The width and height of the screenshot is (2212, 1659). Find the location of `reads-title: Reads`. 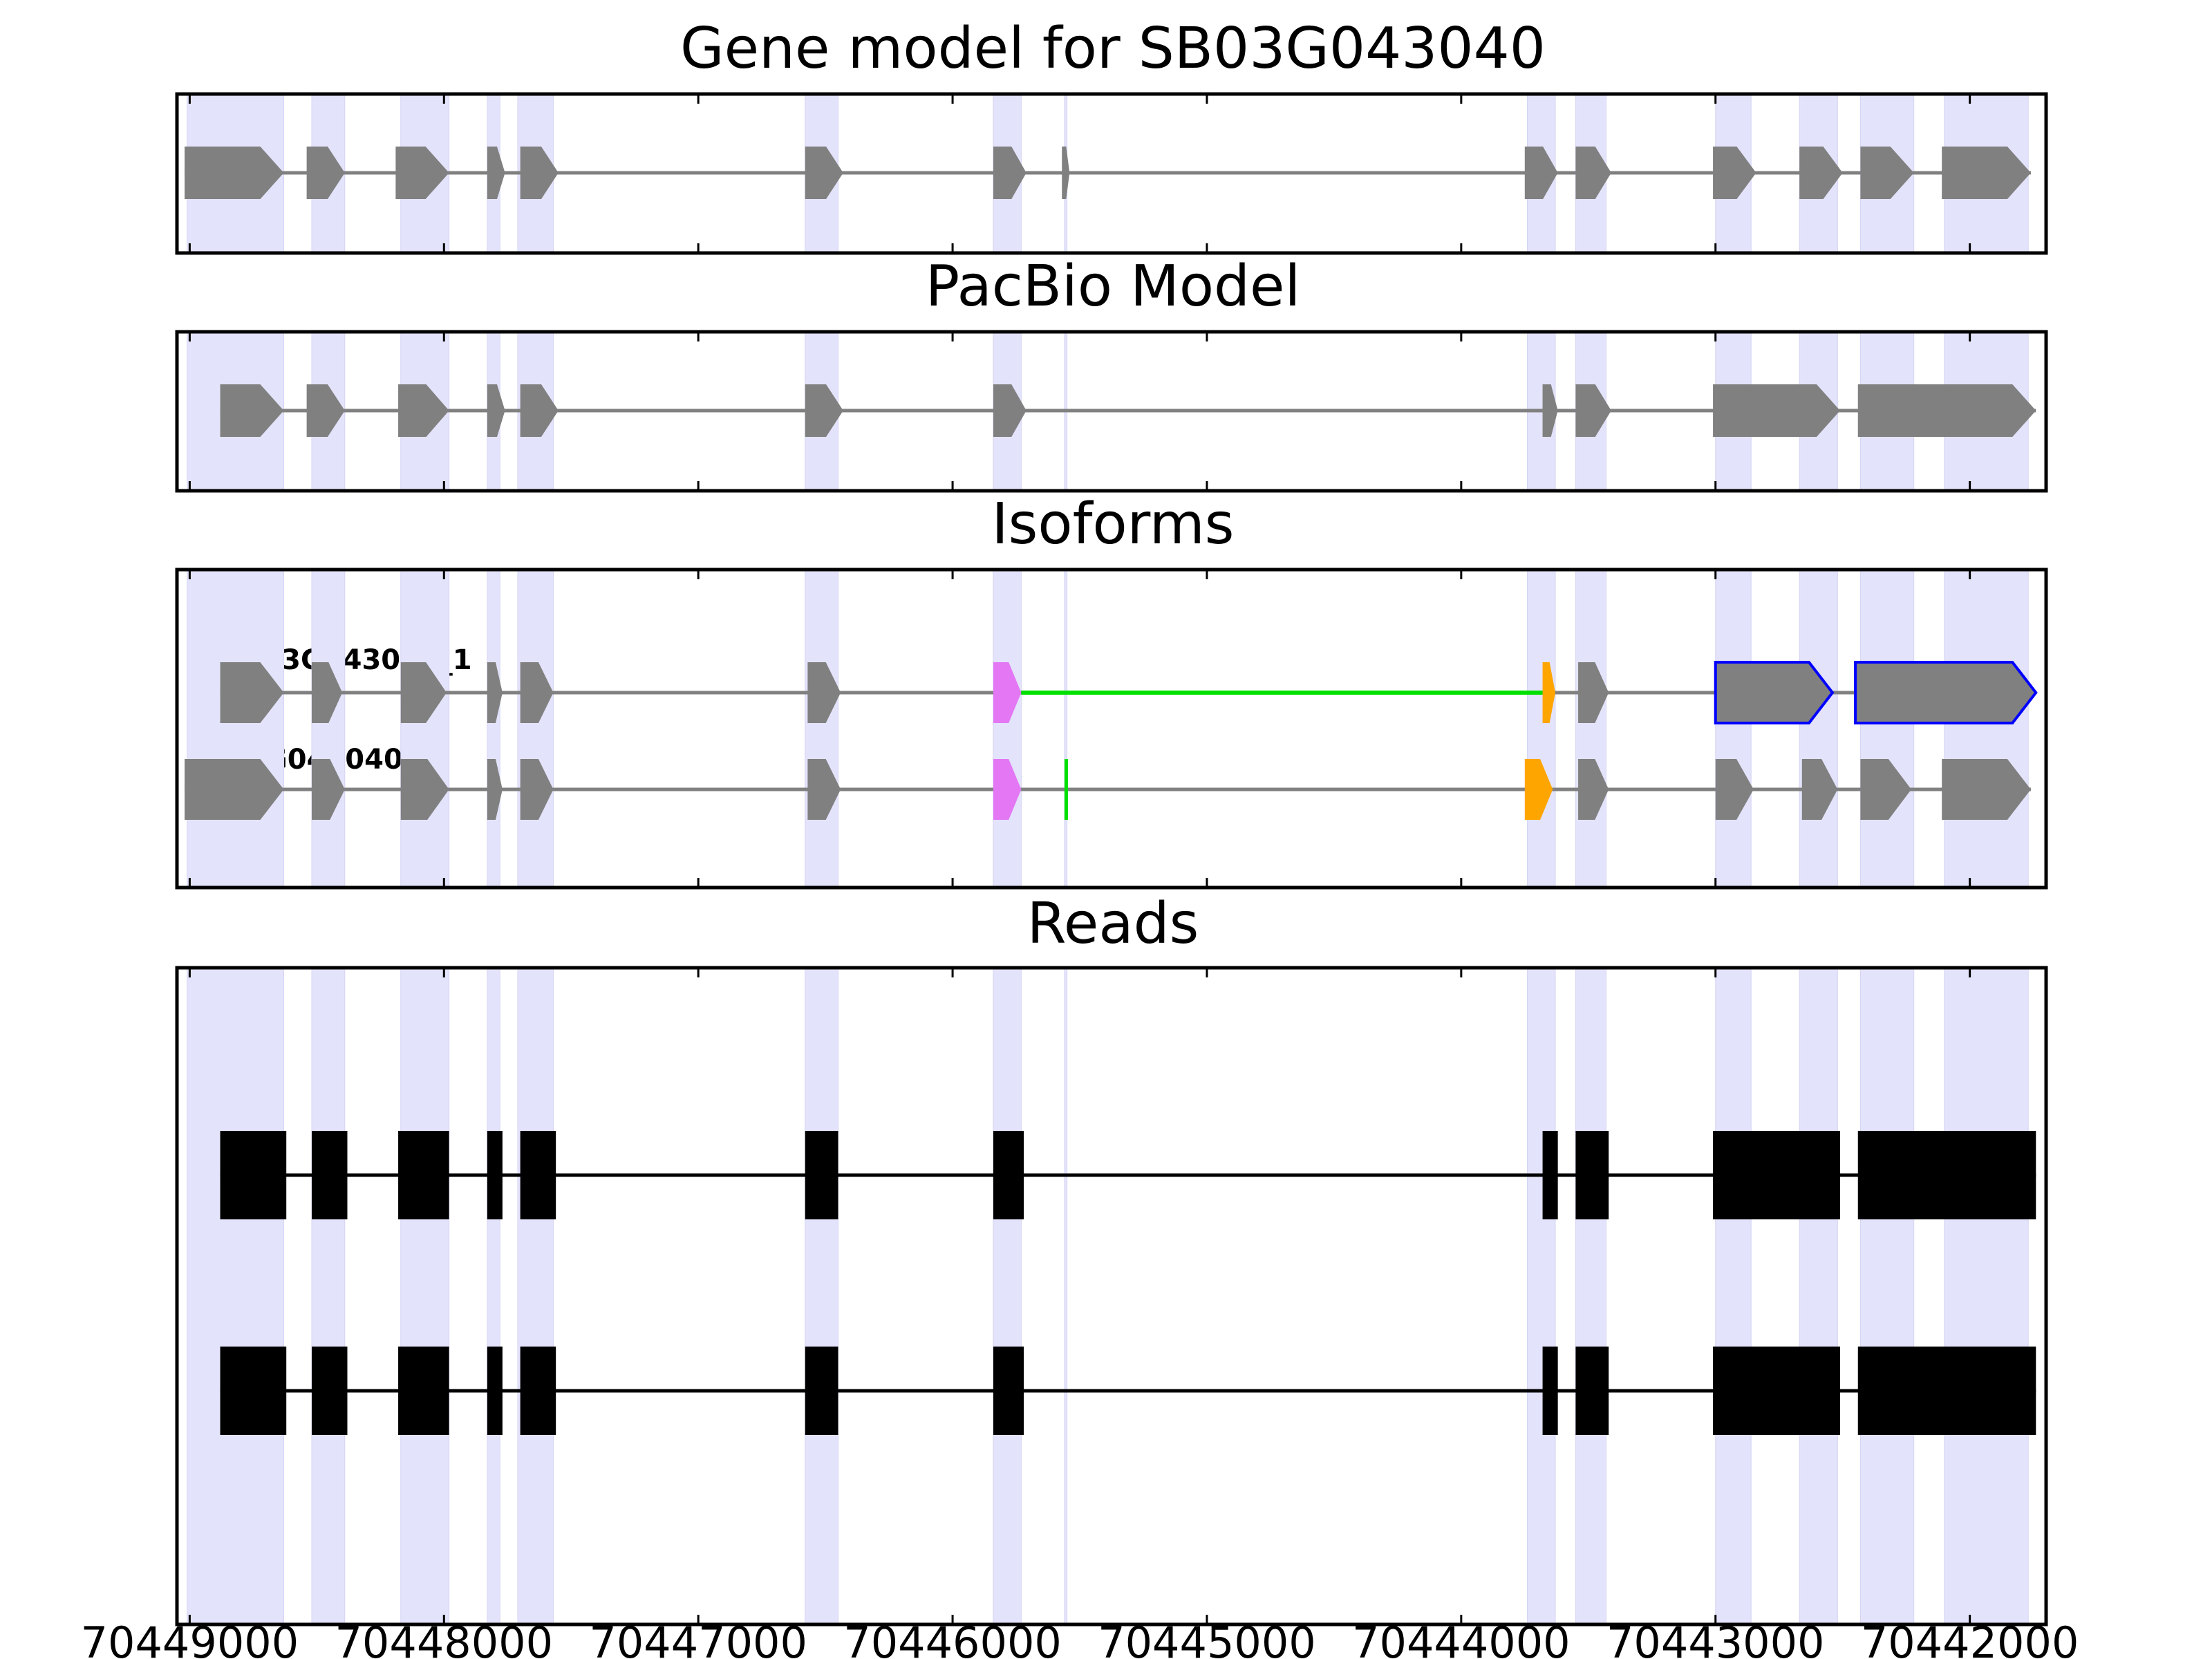

reads-title: Reads is located at coordinates (1113, 924).